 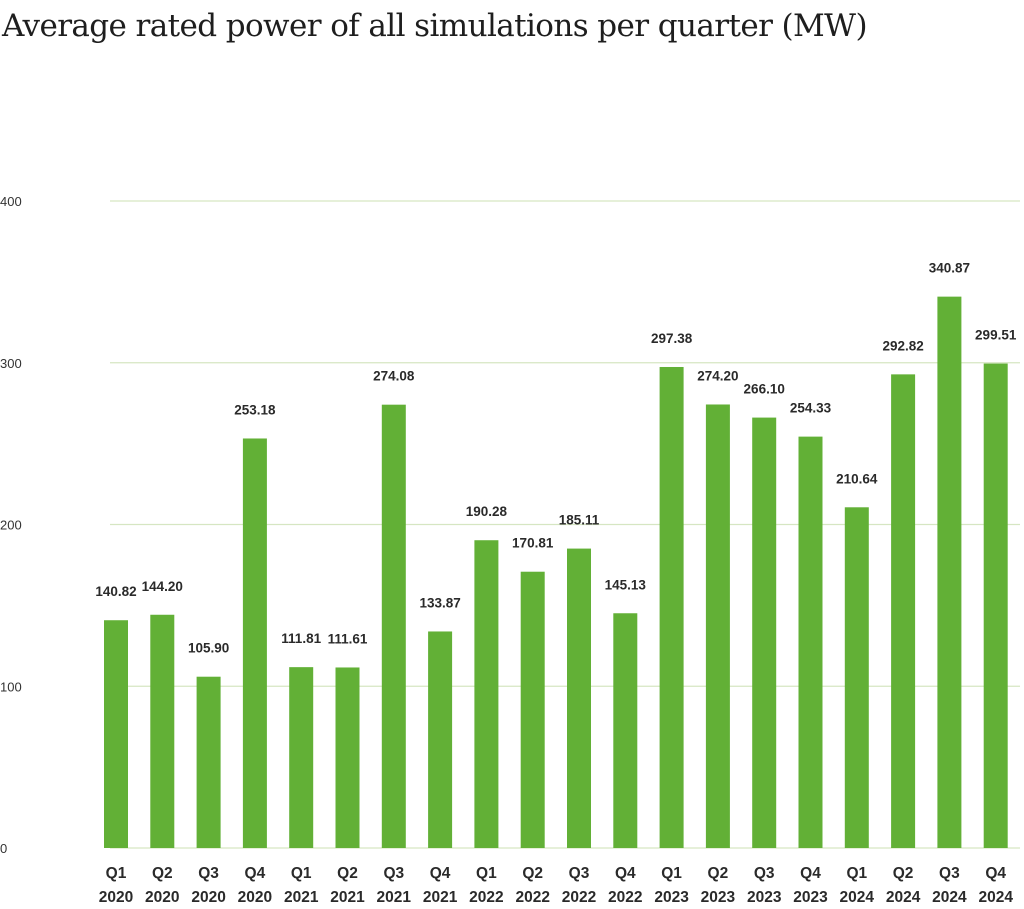 I want to click on data-label: 133.87, so click(x=439, y=602).